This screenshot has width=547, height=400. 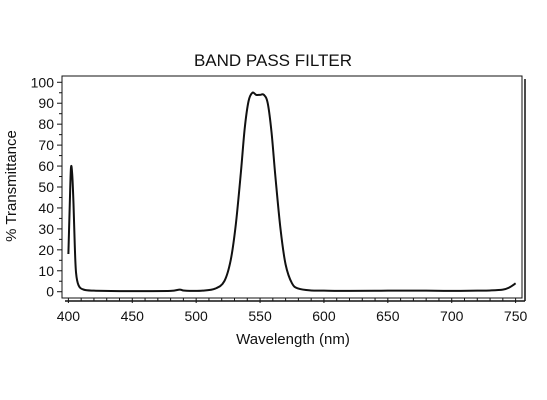 What do you see at coordinates (46, 250) in the screenshot?
I see `y-tick-label: 20` at bounding box center [46, 250].